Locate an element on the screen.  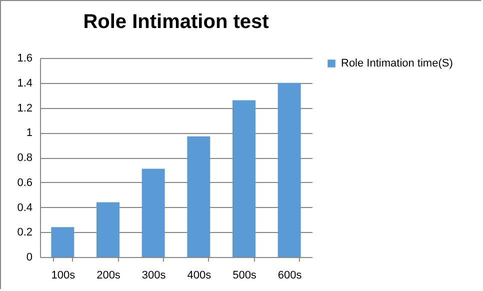
y-tick-label: 0.6 is located at coordinates (24, 182).